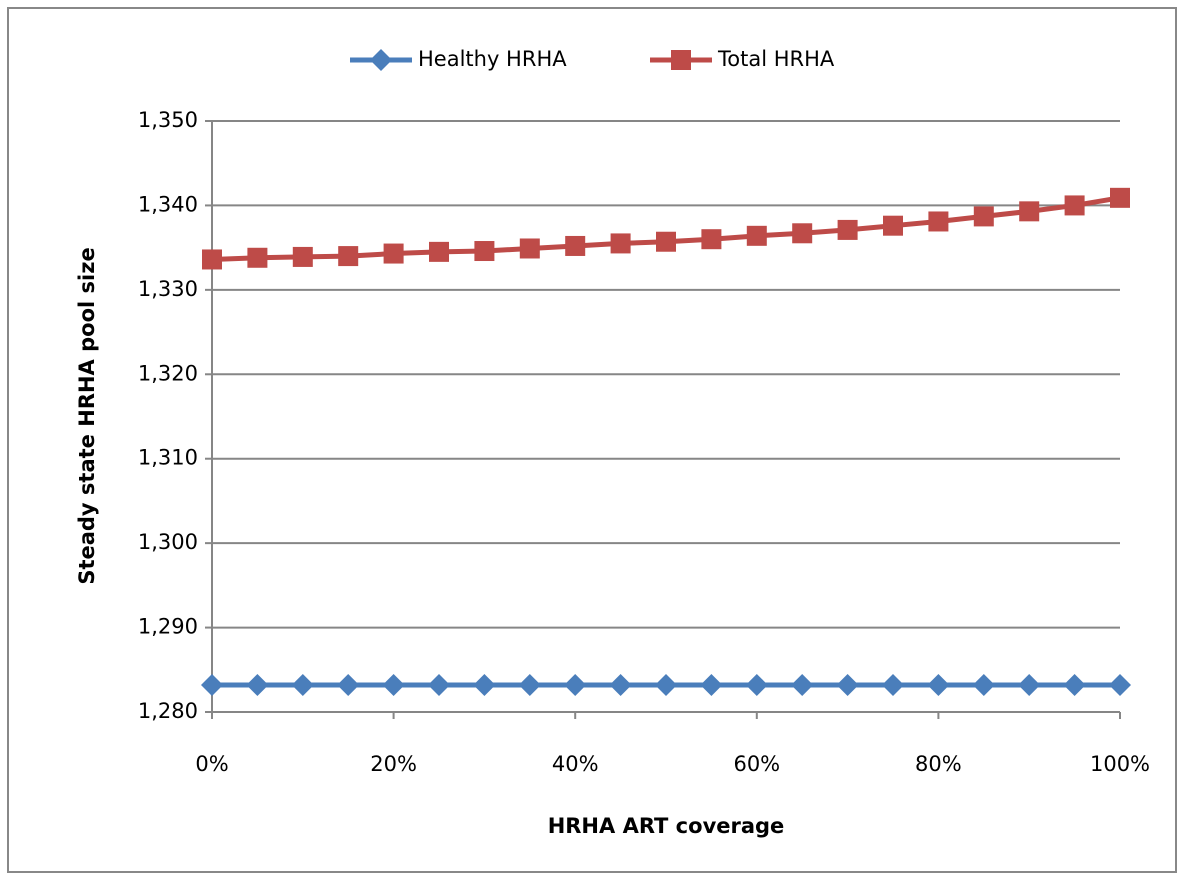 The height and width of the screenshot is (884, 1186). I want to click on legend-label: Total HRHA, so click(776, 59).